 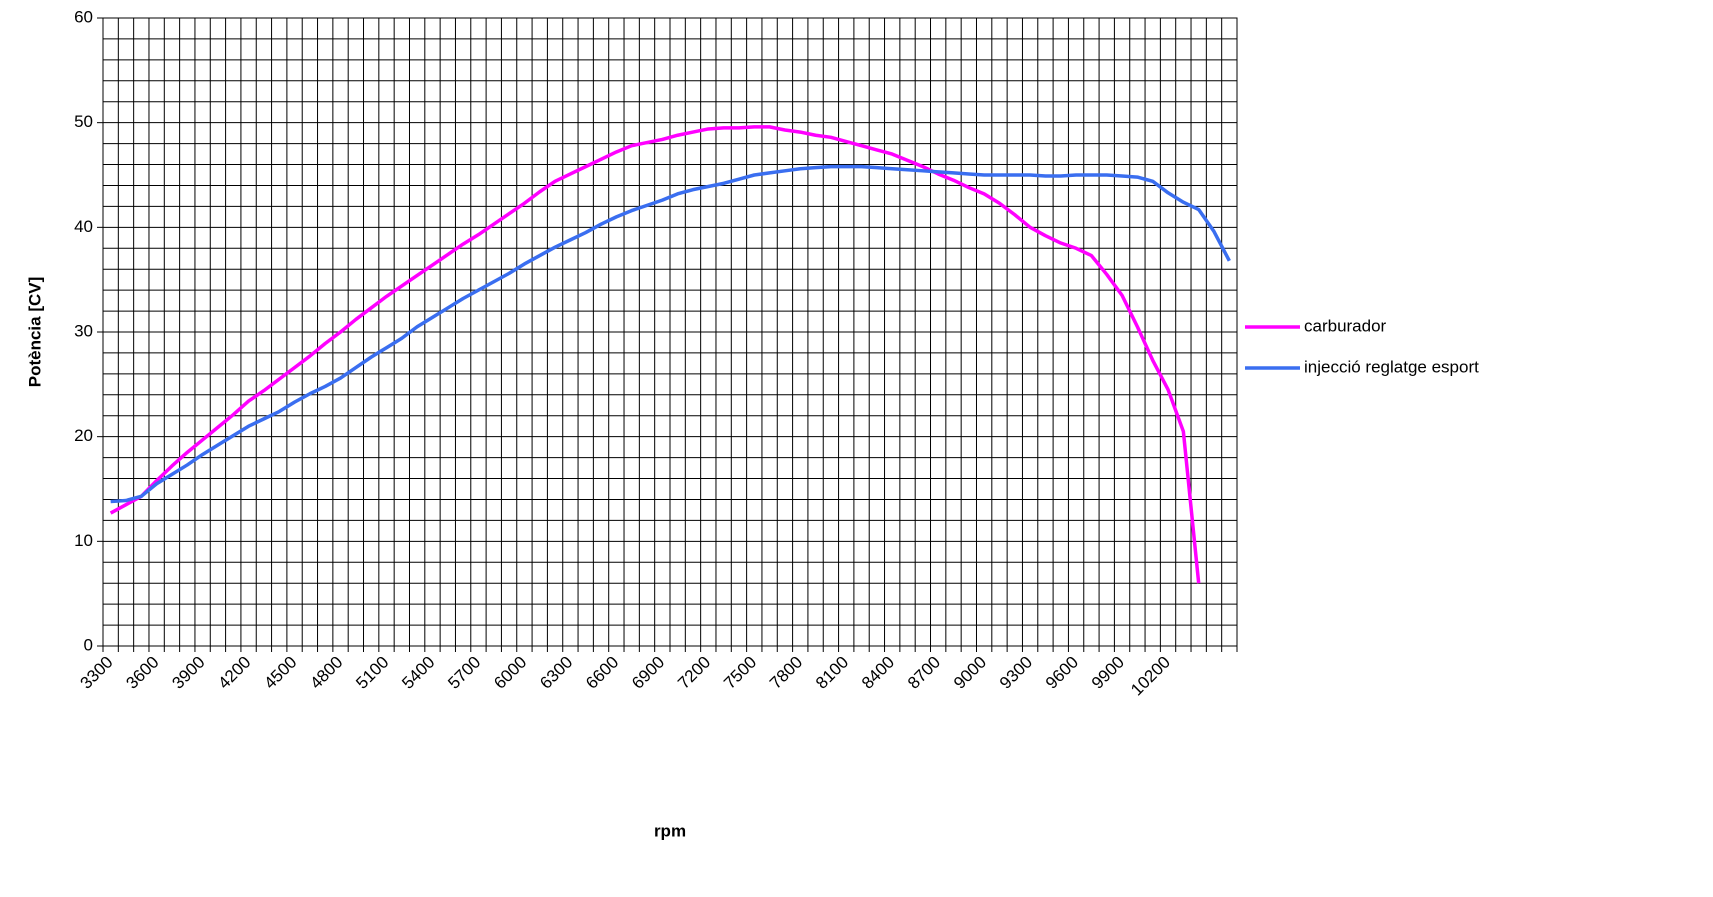 I want to click on x-tick-label: 6000, so click(x=510, y=673).